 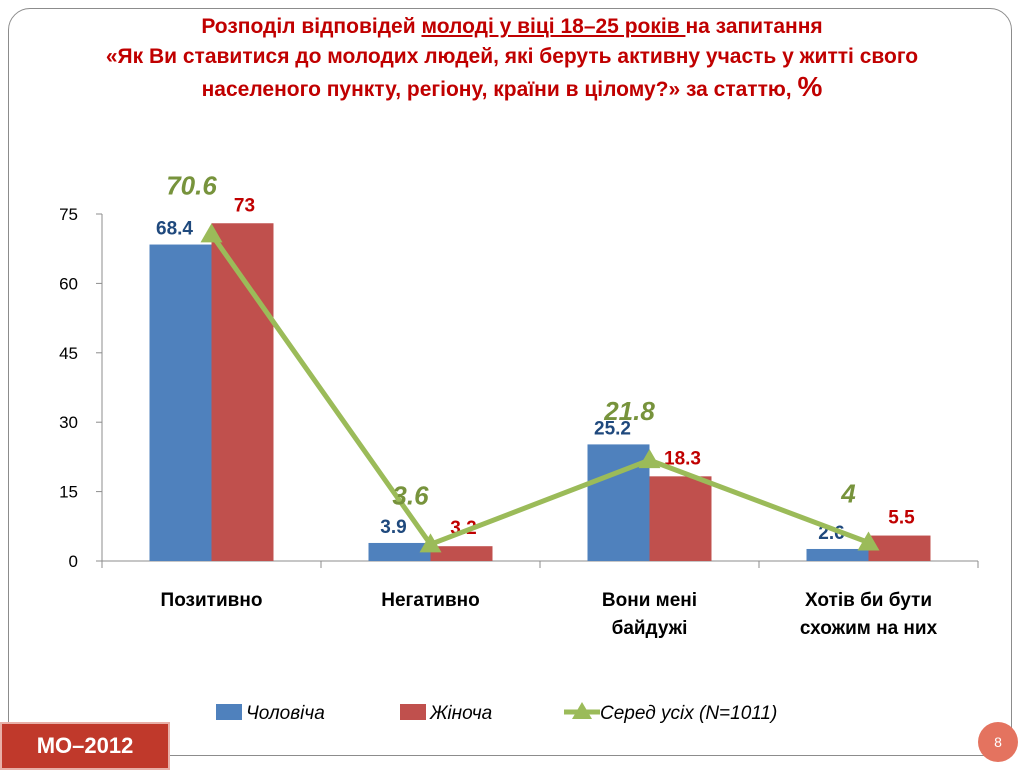 What do you see at coordinates (85, 746) in the screenshot?
I see `year-badge: МО–2012` at bounding box center [85, 746].